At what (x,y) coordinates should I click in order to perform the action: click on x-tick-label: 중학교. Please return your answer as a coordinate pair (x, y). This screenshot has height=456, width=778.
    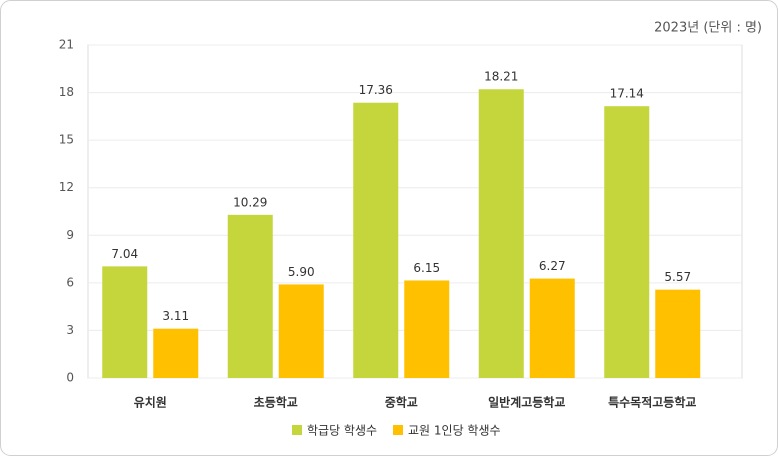
    Looking at the image, I should click on (401, 402).